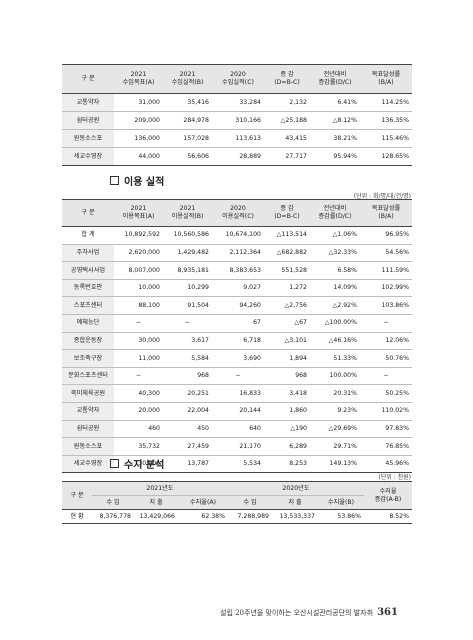 Image resolution: width=473 pixels, height=640 pixels. Describe the element at coordinates (187, 253) in the screenshot. I see `cell: 1,429,482` at that location.